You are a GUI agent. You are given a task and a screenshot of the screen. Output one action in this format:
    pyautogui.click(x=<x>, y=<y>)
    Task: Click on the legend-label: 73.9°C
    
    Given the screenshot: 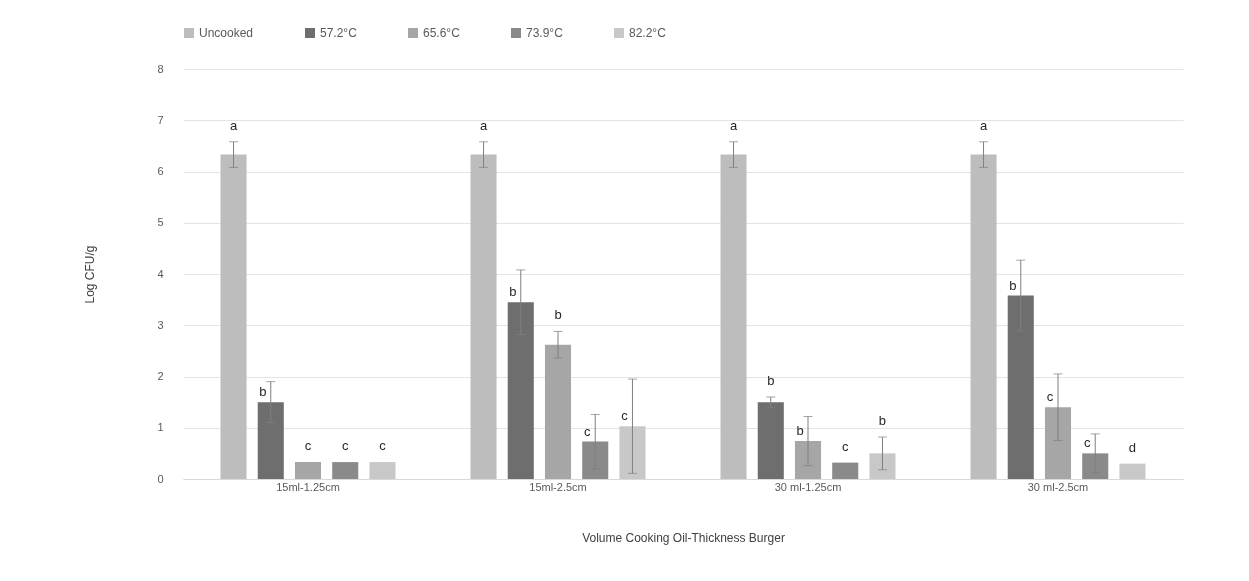 What is the action you would take?
    pyautogui.click(x=545, y=33)
    